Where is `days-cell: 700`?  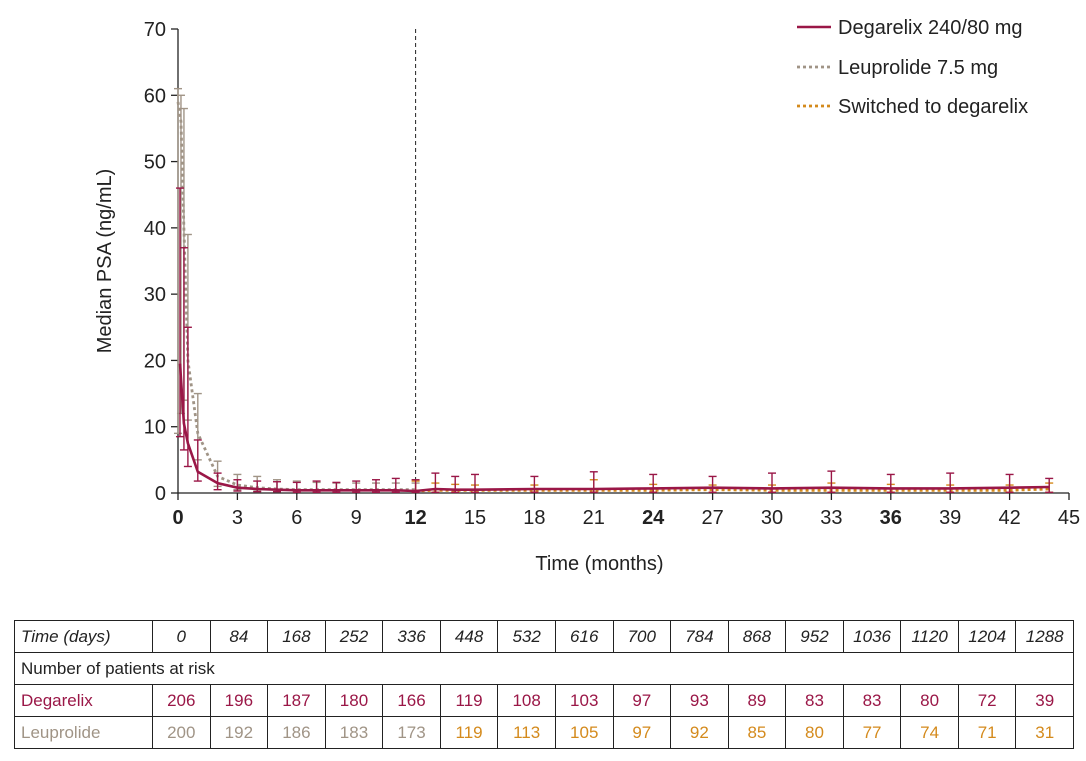 days-cell: 700 is located at coordinates (642, 636).